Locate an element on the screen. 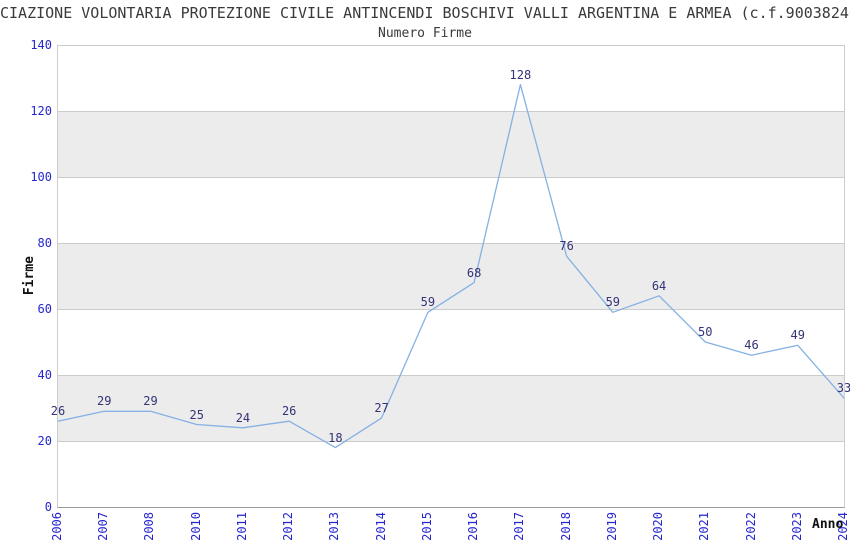 Image resolution: width=850 pixels, height=550 pixels. x-tick-label: 2011 is located at coordinates (242, 528).